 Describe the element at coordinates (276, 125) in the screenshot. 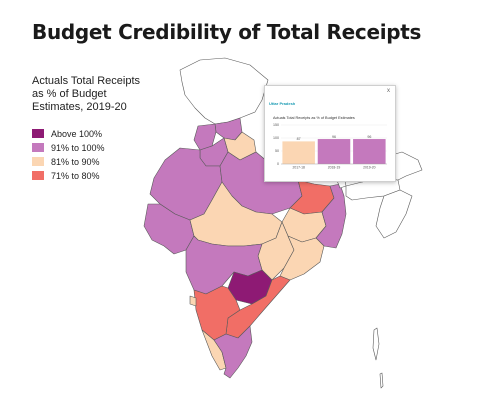

I see `y-tick-label: 150` at that location.